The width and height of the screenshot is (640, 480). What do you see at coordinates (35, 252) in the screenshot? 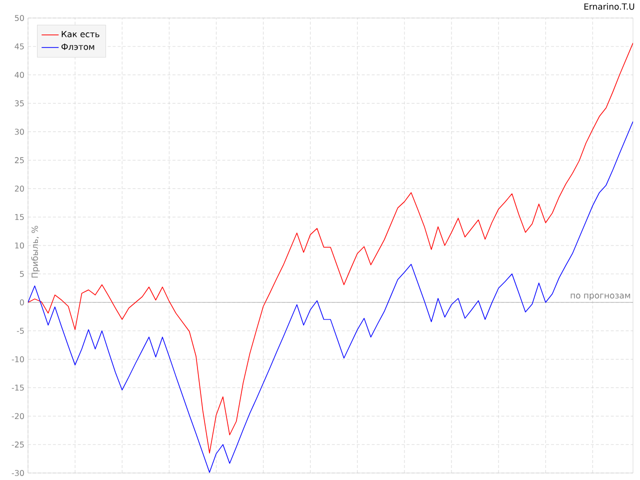
I see `y-axis-title: Прибыль, %` at bounding box center [35, 252].